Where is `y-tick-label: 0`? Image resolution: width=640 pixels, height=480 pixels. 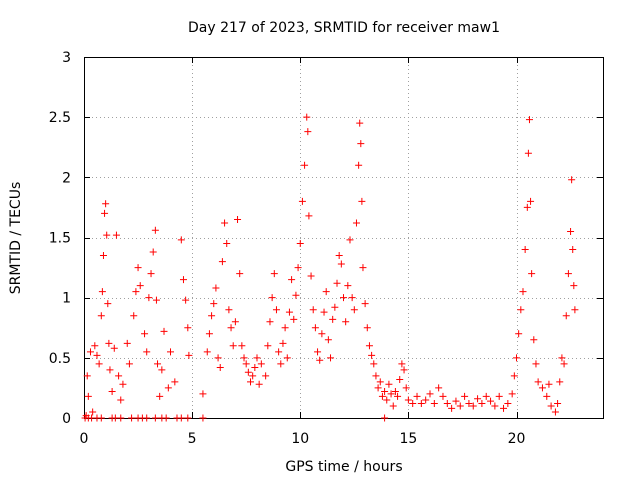
y-tick-label: 0 is located at coordinates (66, 419).